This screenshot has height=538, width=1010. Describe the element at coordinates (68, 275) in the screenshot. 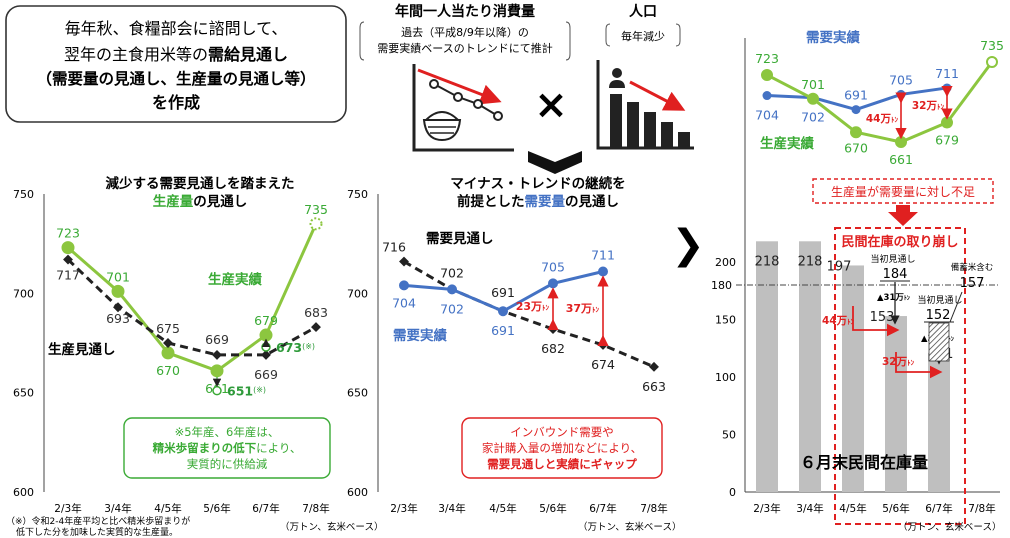

I see `production-forecast-label-0: 717` at that location.